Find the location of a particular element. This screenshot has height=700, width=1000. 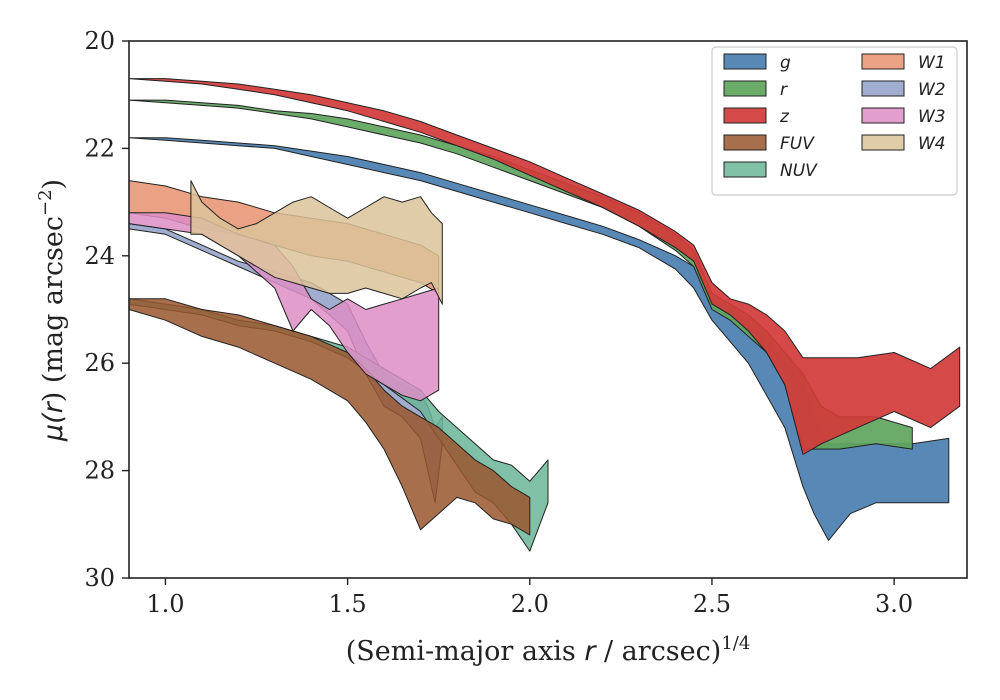

legend-item-nuv: NUV is located at coordinates (770, 171).